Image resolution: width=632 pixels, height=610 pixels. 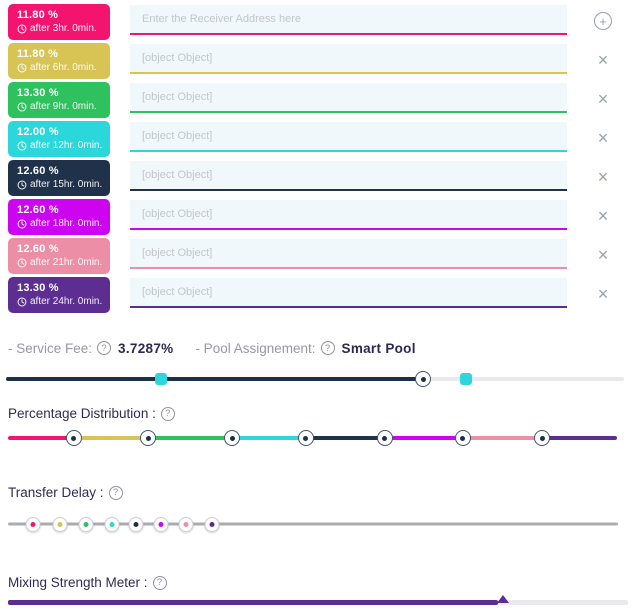 I want to click on badge-delay: after 12hr. 0min., so click(x=63, y=145).